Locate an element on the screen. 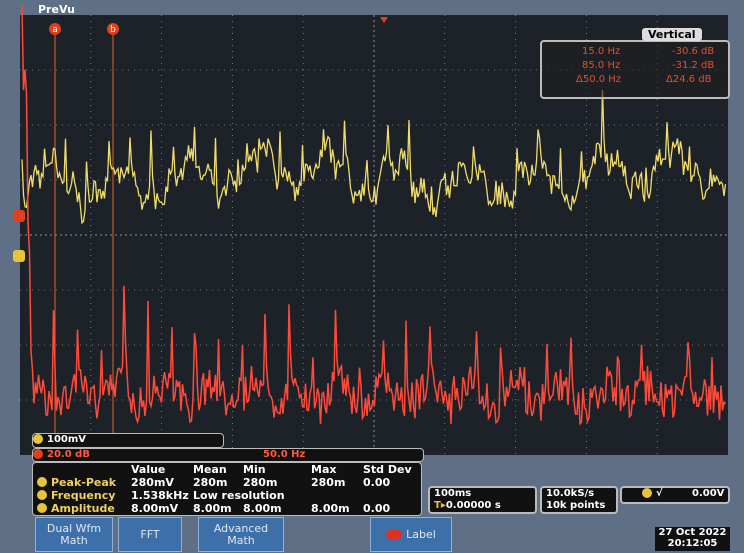 This screenshot has height=553, width=744. prevu-label: PreVu is located at coordinates (56, 9).